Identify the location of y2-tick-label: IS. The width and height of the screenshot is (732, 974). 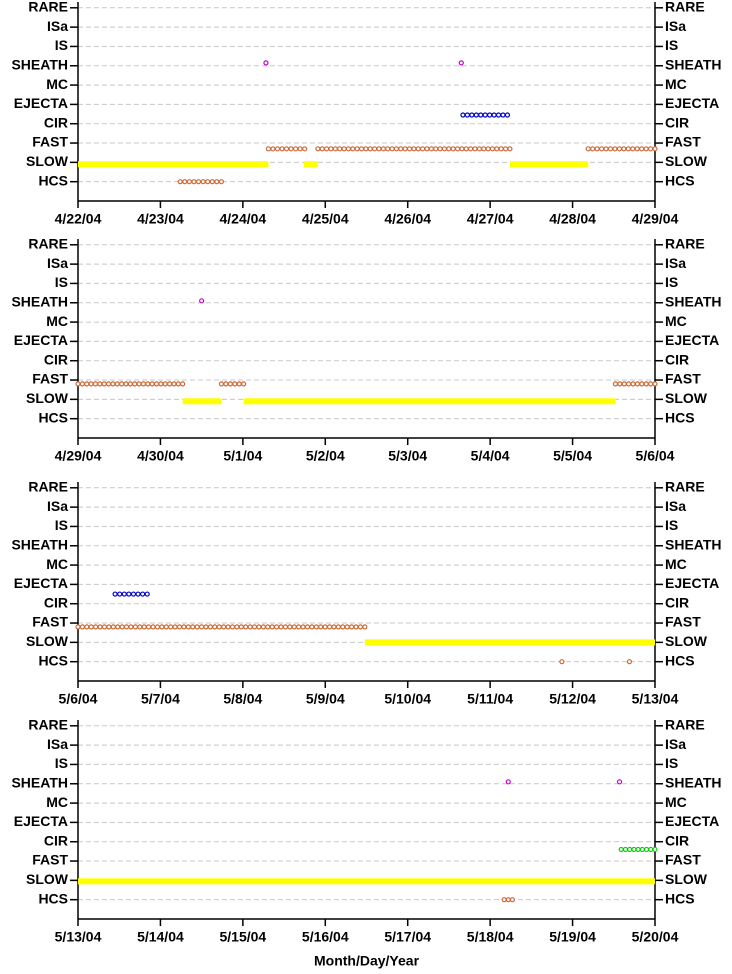
(671, 282).